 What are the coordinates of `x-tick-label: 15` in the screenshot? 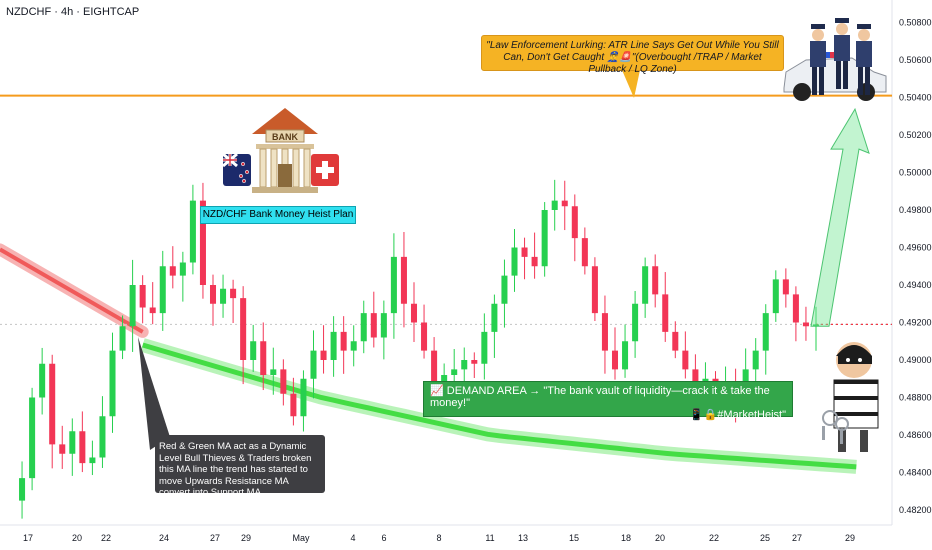 It's located at (574, 538).